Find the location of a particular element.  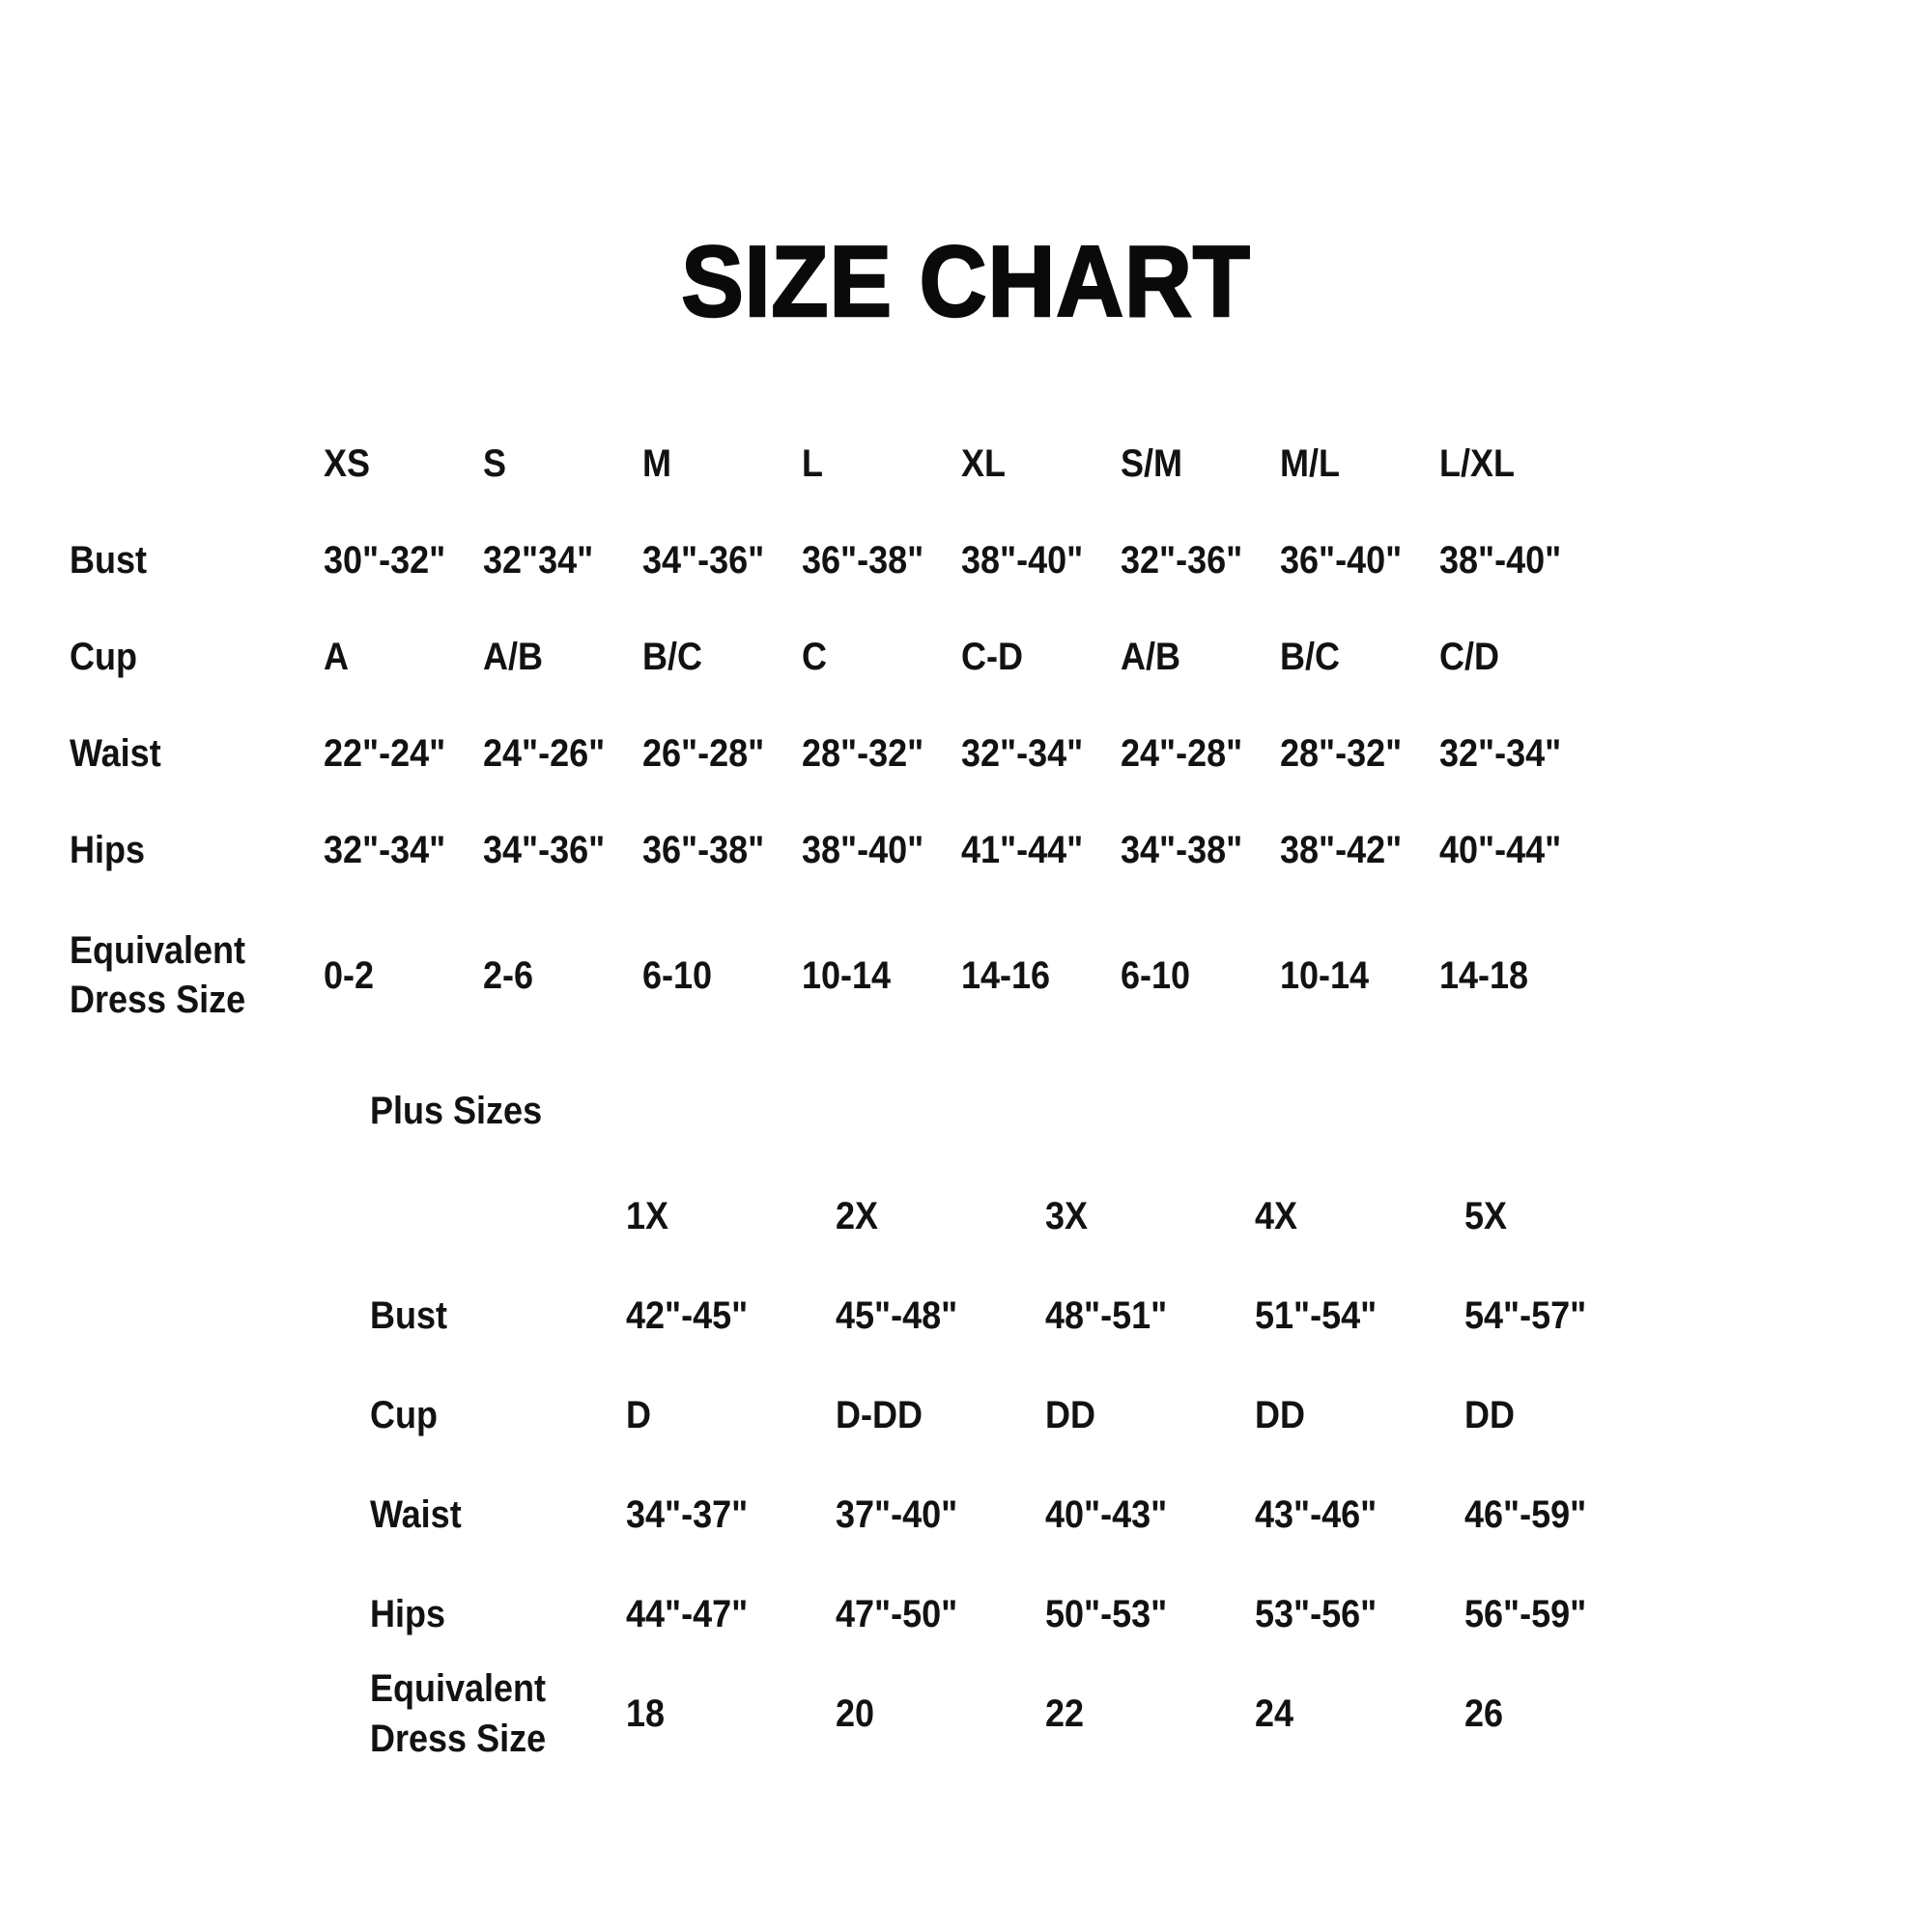

table-cell: 54"-57" is located at coordinates (1525, 1315).